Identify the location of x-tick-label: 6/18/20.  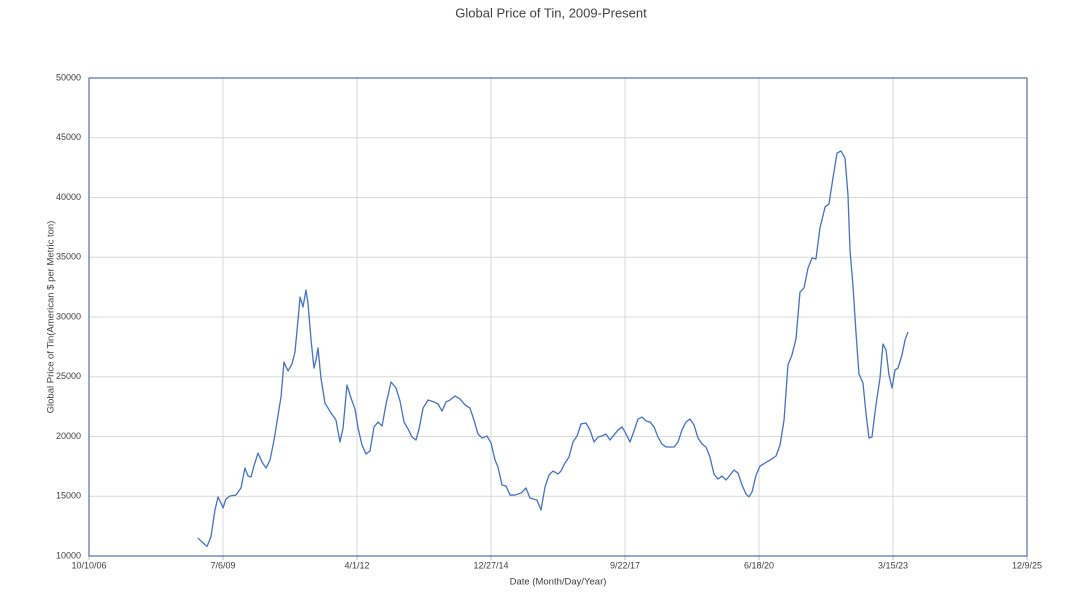
(759, 565).